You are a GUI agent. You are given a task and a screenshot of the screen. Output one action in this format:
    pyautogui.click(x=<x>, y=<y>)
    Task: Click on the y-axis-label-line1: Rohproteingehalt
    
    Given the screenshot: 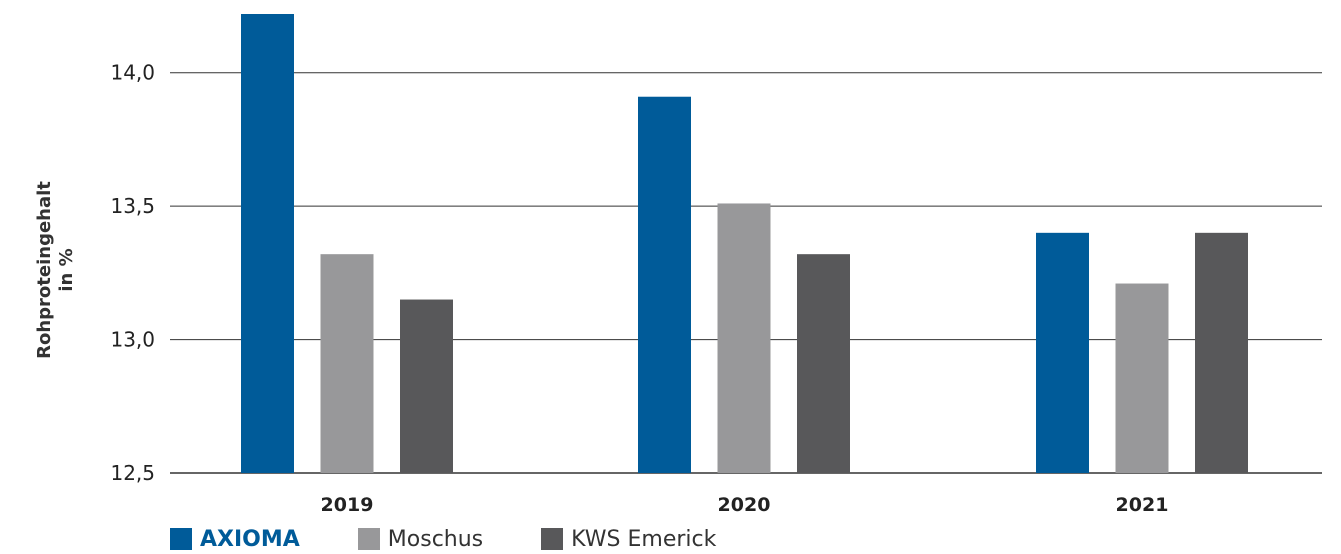 What is the action you would take?
    pyautogui.click(x=44, y=270)
    